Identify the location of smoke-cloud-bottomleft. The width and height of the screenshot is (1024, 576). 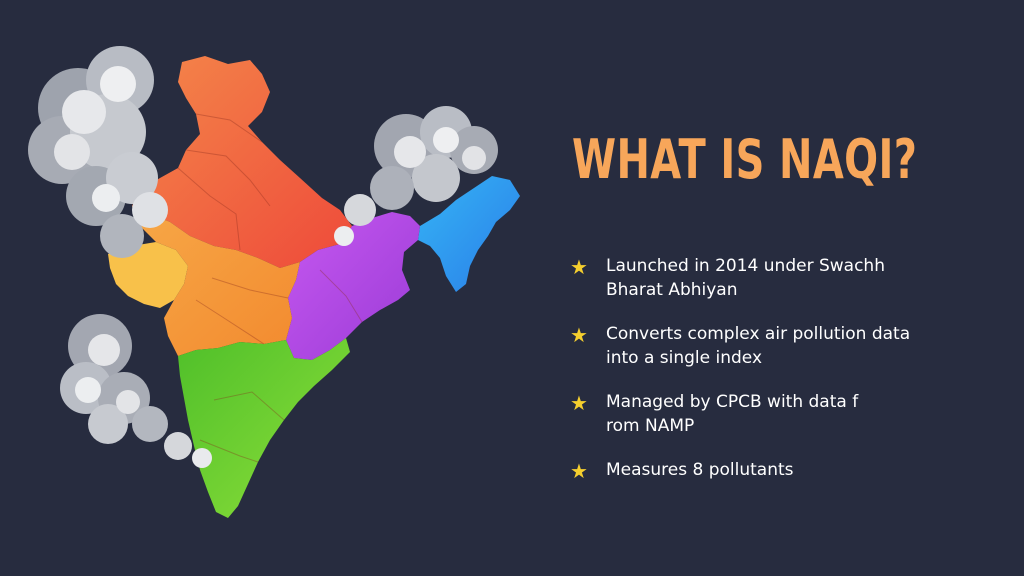
(136, 391).